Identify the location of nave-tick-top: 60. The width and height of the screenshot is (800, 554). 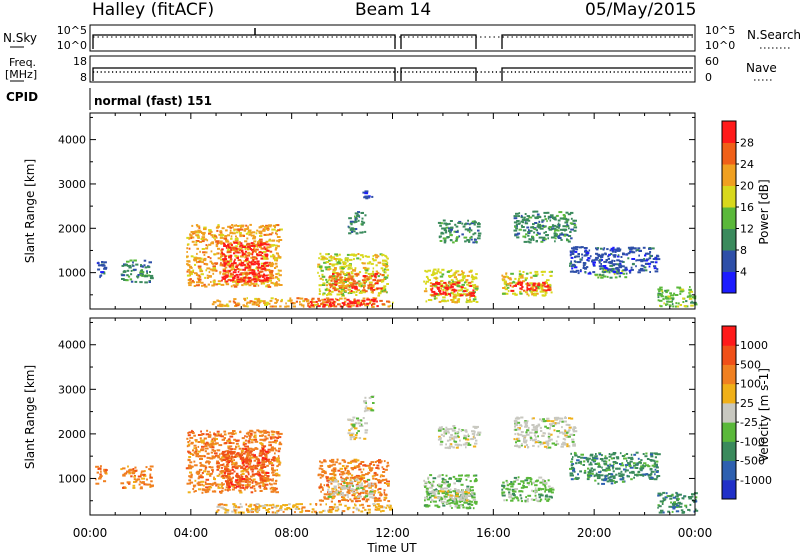
(712, 61).